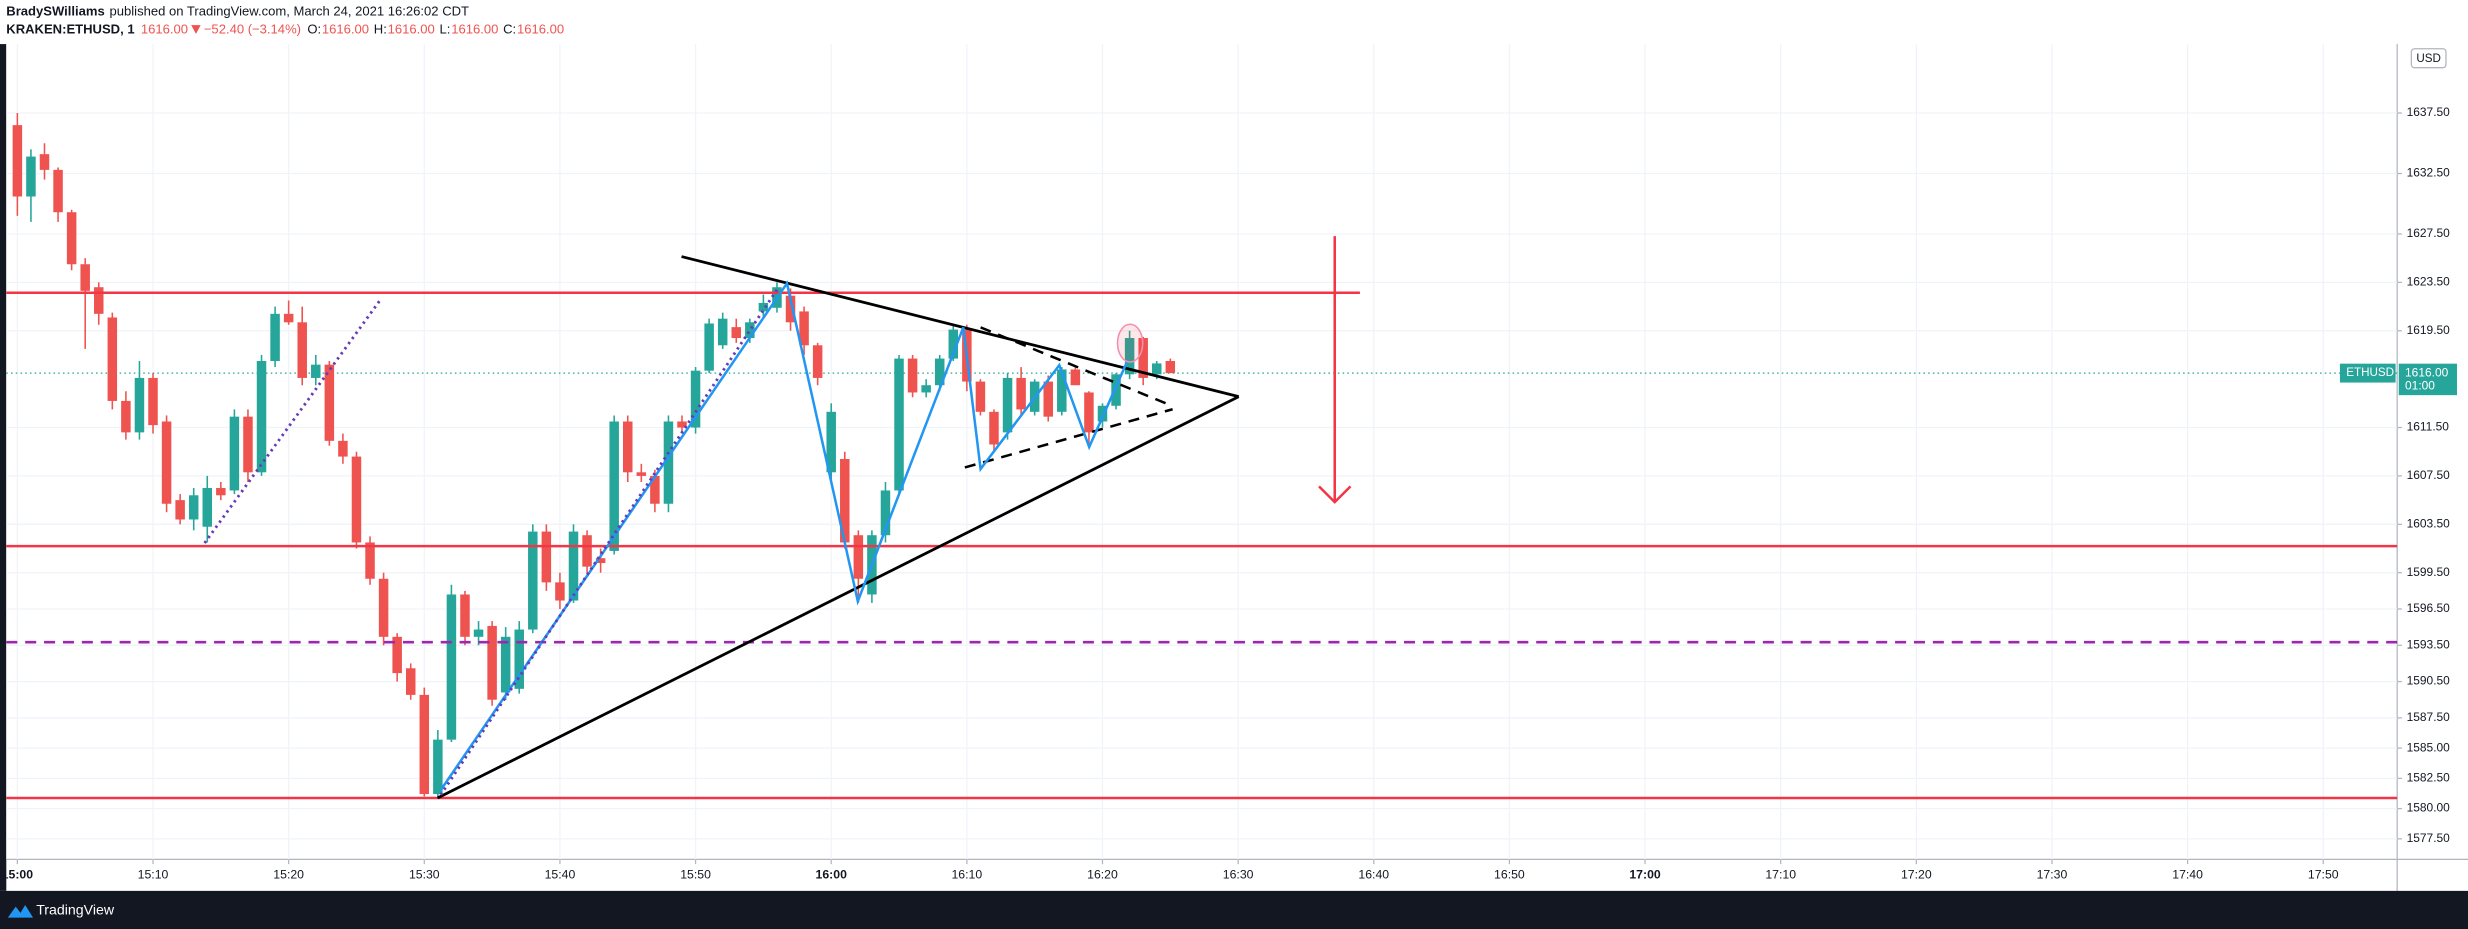  Describe the element at coordinates (2367, 373) in the screenshot. I see `last-price-name-box` at that location.